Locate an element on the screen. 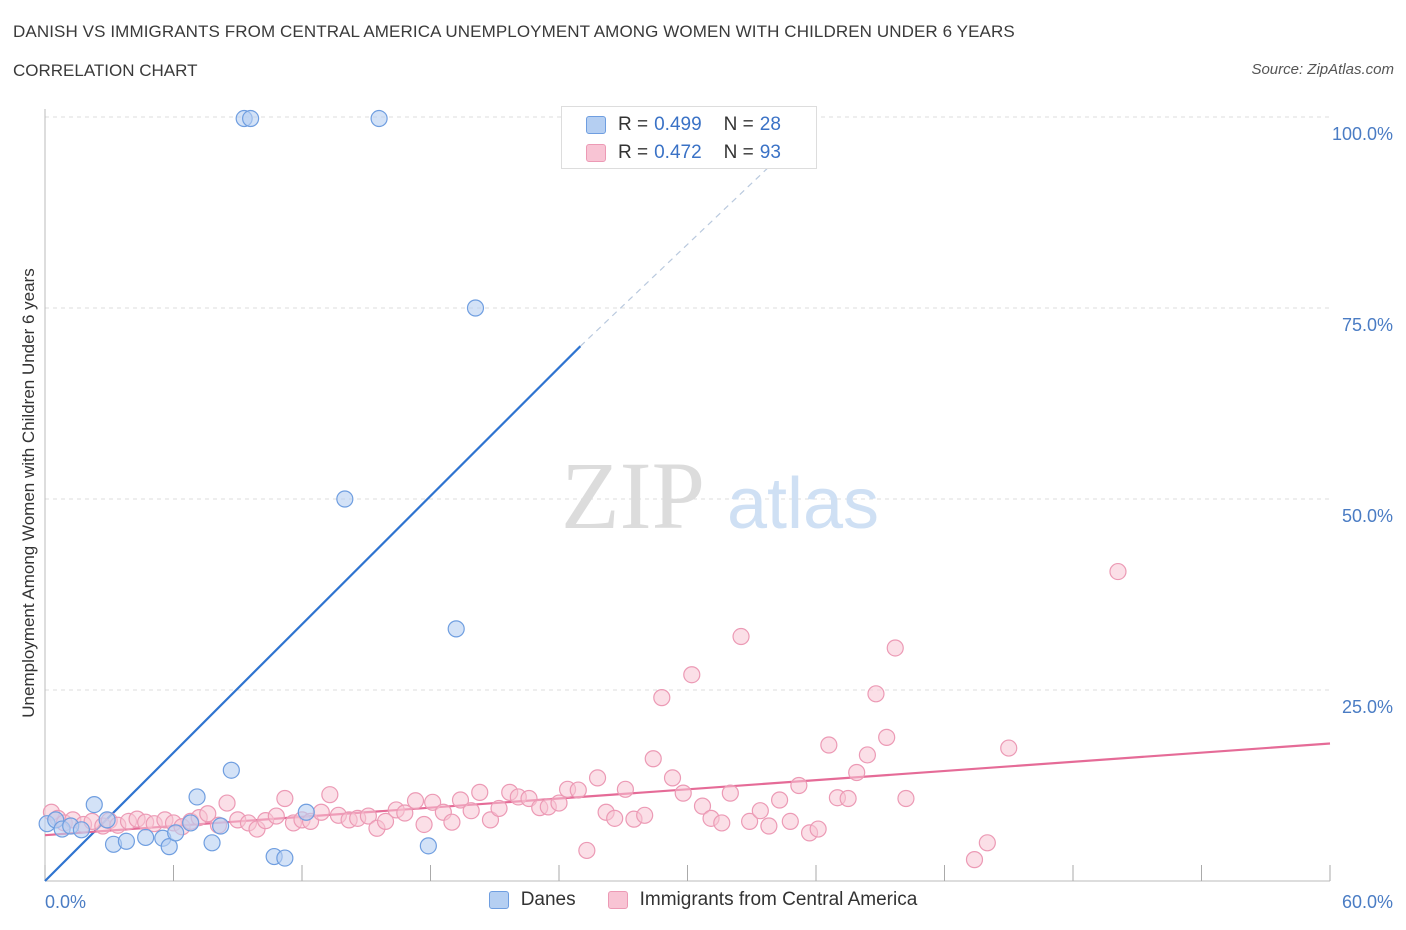 This screenshot has width=1406, height=930. watermark-zip: ZIP is located at coordinates (633, 495).